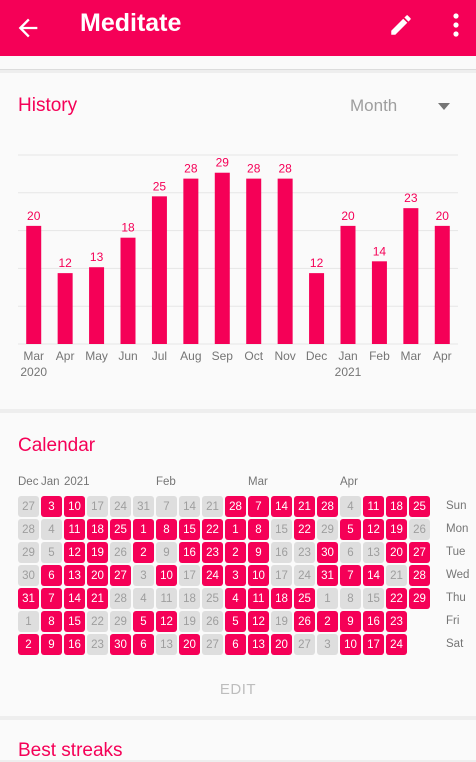 This screenshot has height=762, width=476. What do you see at coordinates (258, 621) in the screenshot?
I see `calendar-day: 12` at bounding box center [258, 621].